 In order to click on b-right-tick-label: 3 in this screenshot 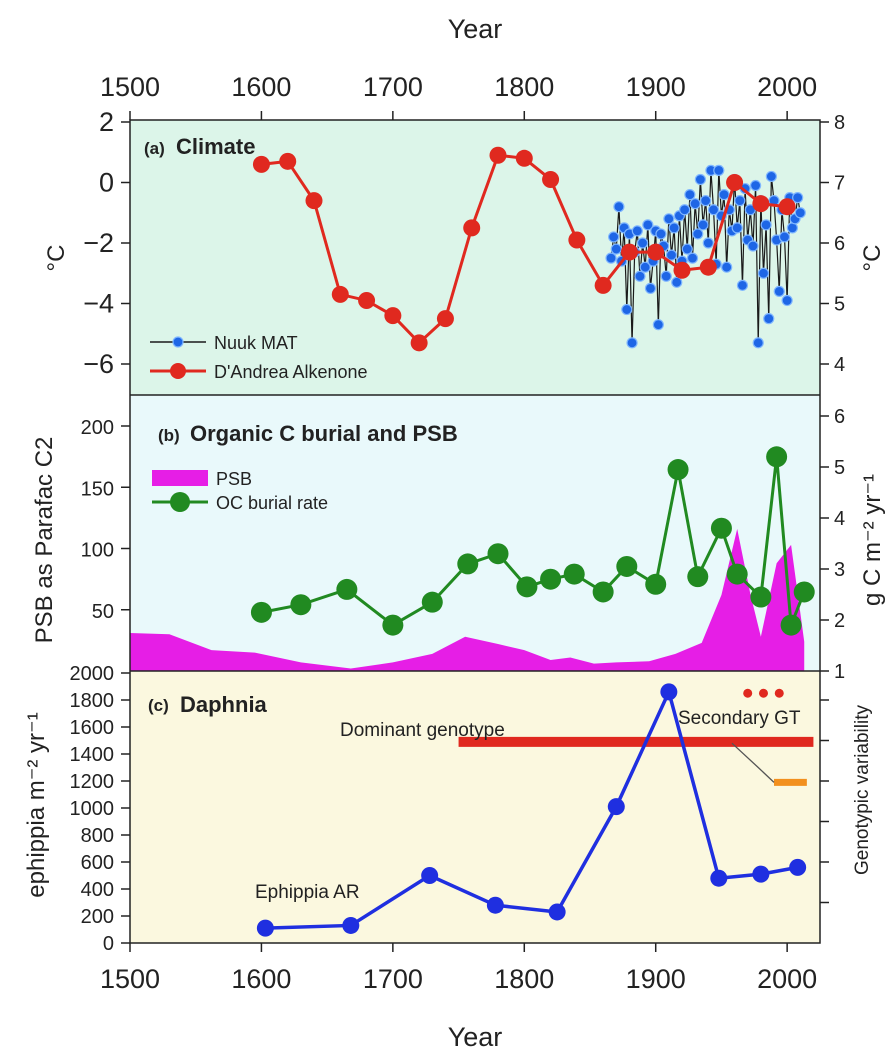, I will do `click(839, 570)`.